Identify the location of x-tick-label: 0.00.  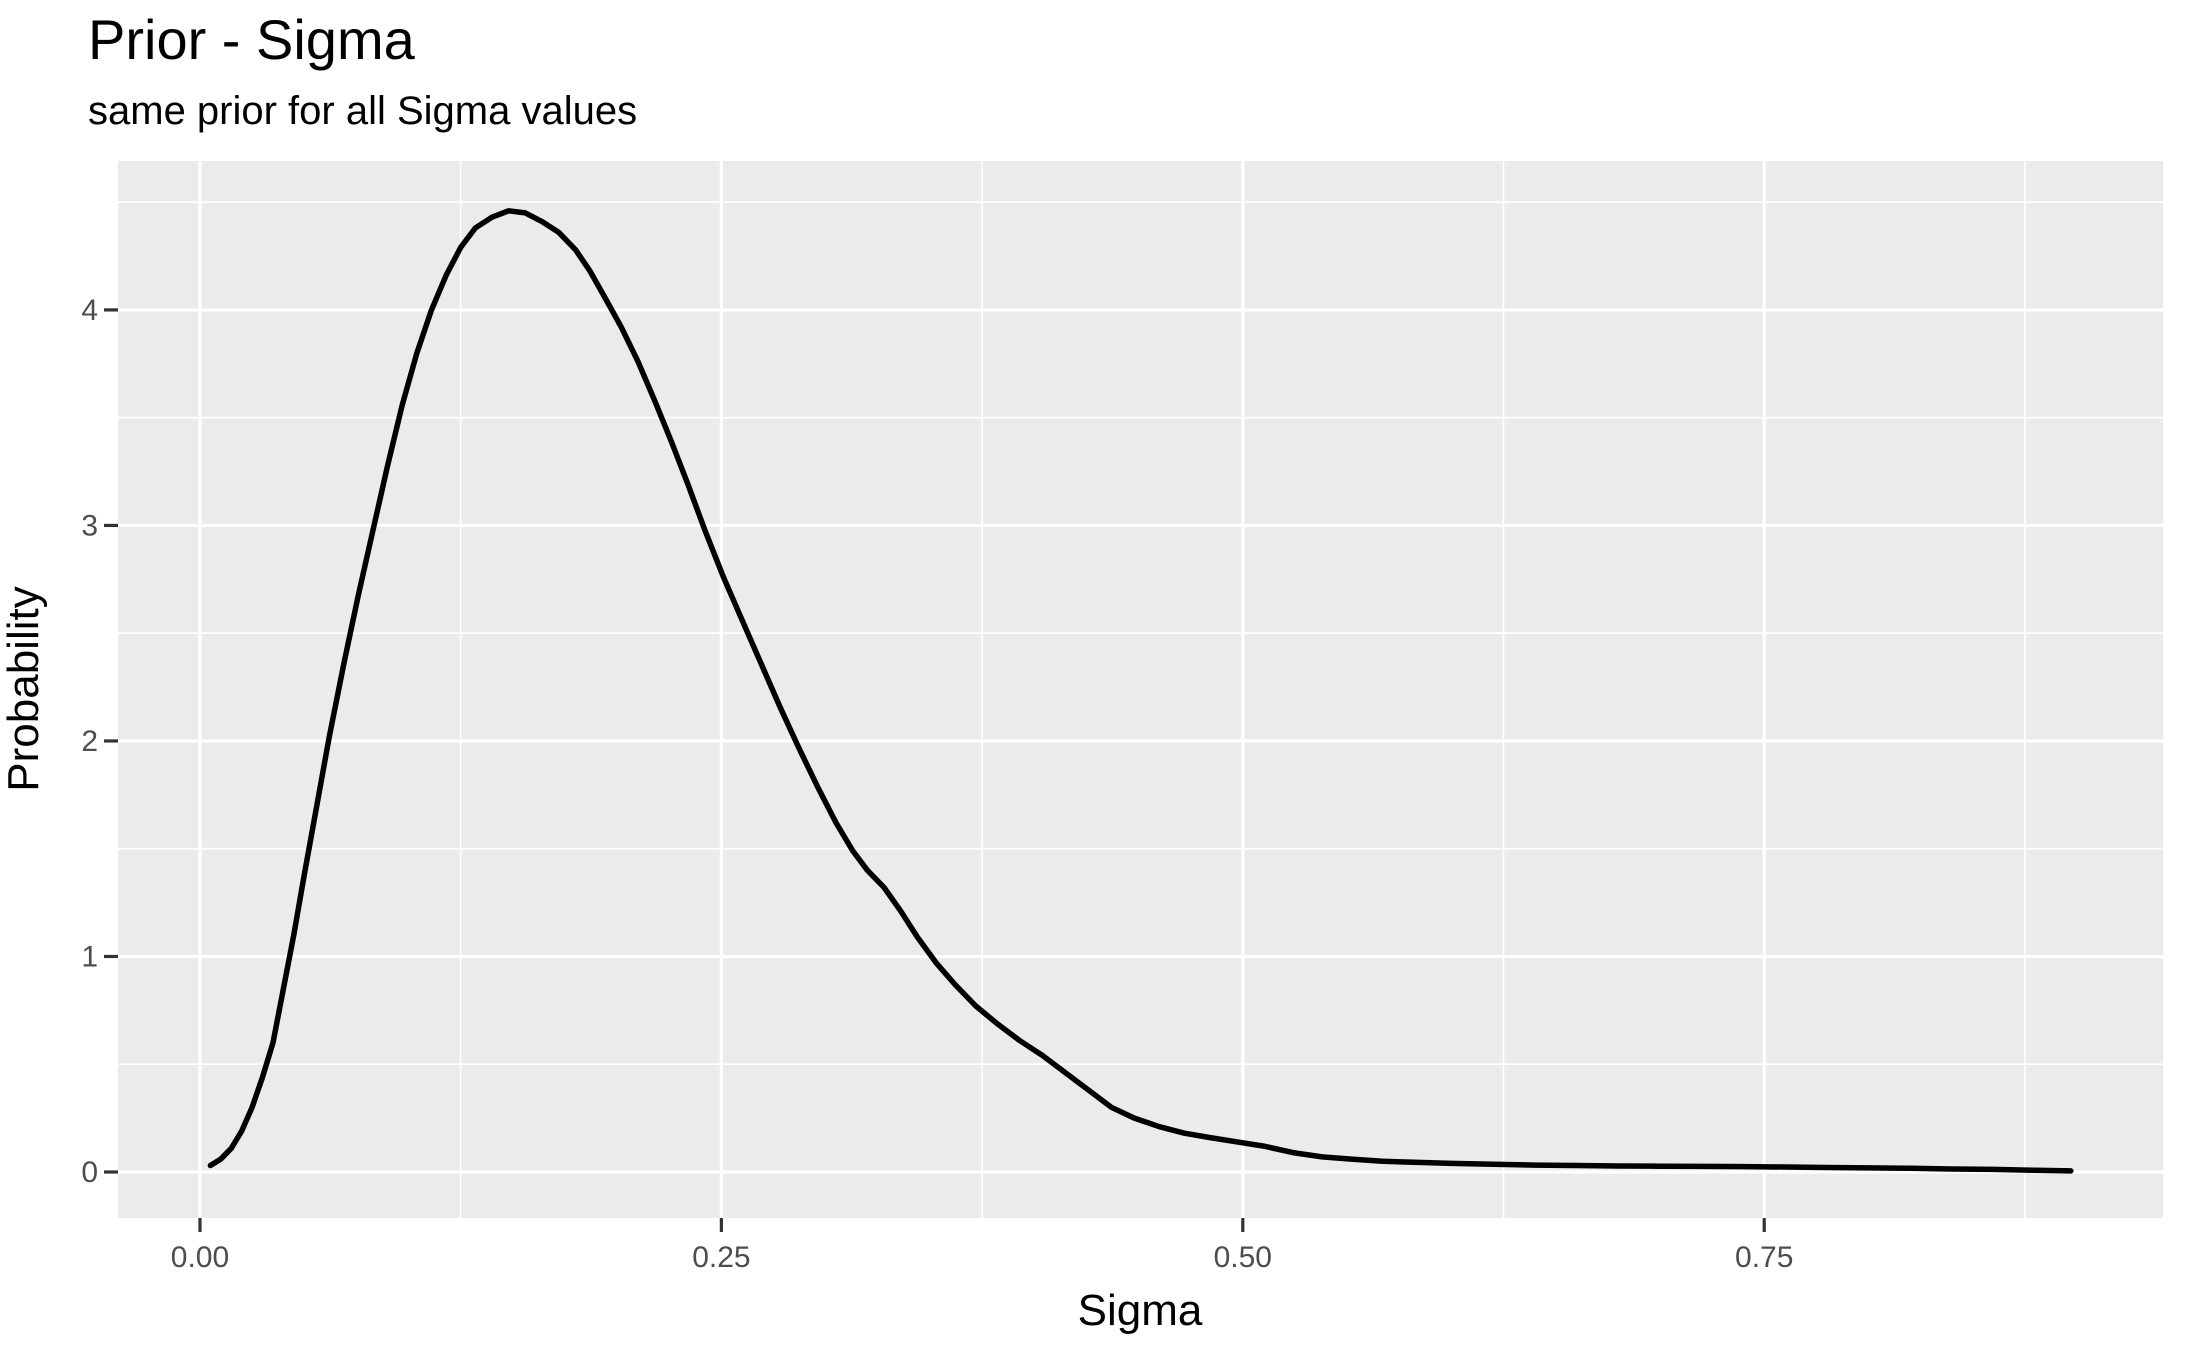
(200, 1257).